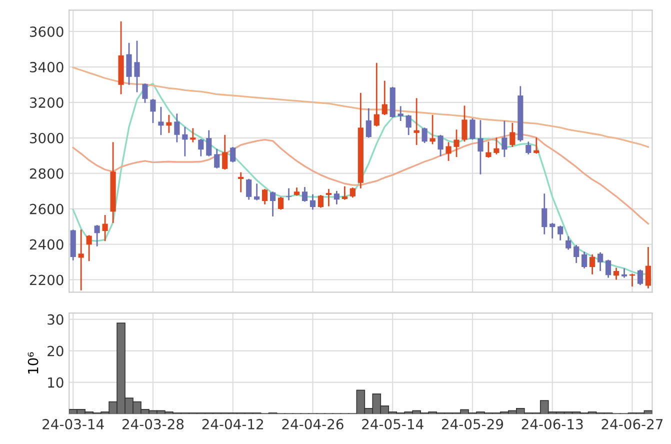  I want to click on y-tick-label: 3400, so click(47, 67).